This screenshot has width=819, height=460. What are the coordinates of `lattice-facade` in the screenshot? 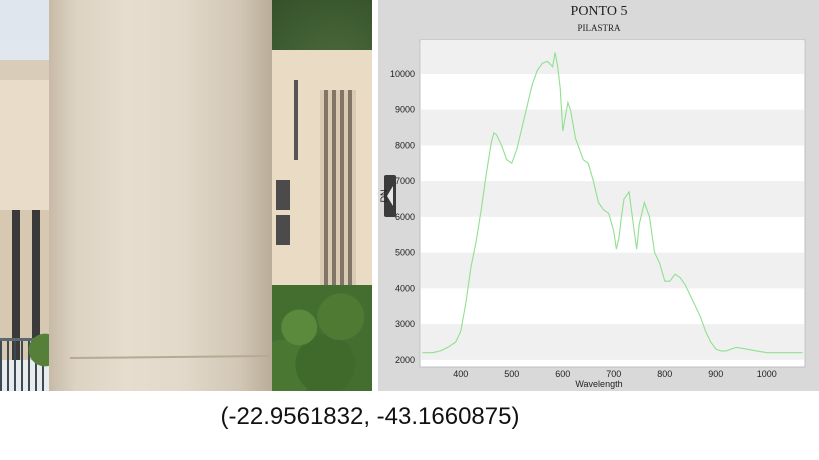 It's located at (338, 200).